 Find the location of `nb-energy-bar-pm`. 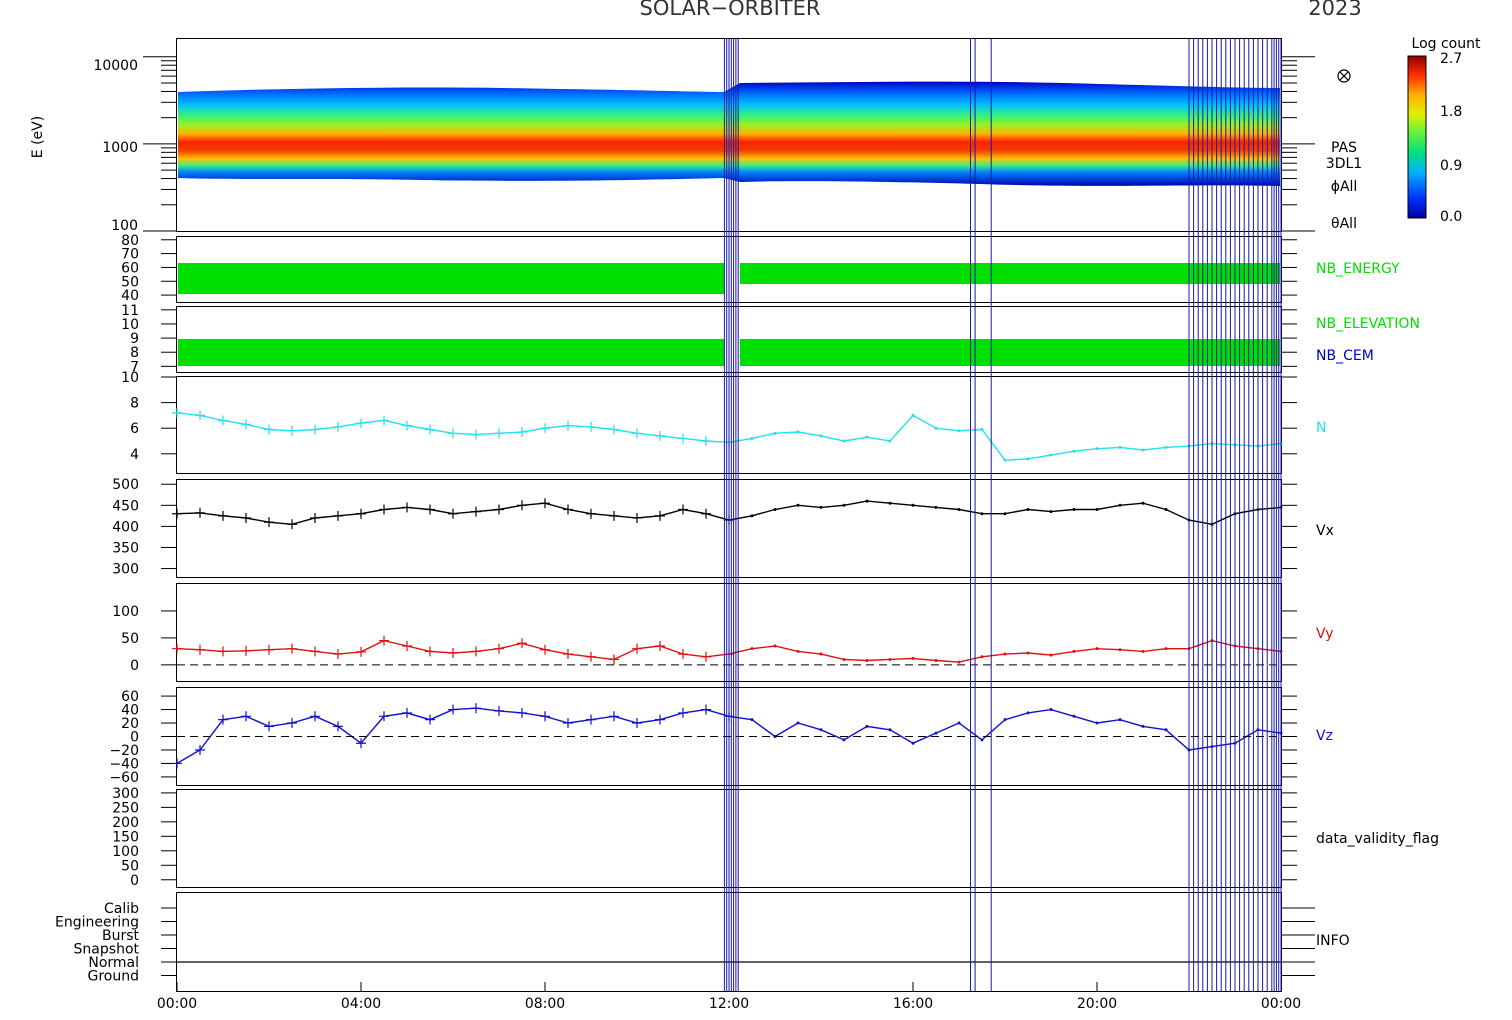

nb-energy-bar-pm is located at coordinates (1010, 273).